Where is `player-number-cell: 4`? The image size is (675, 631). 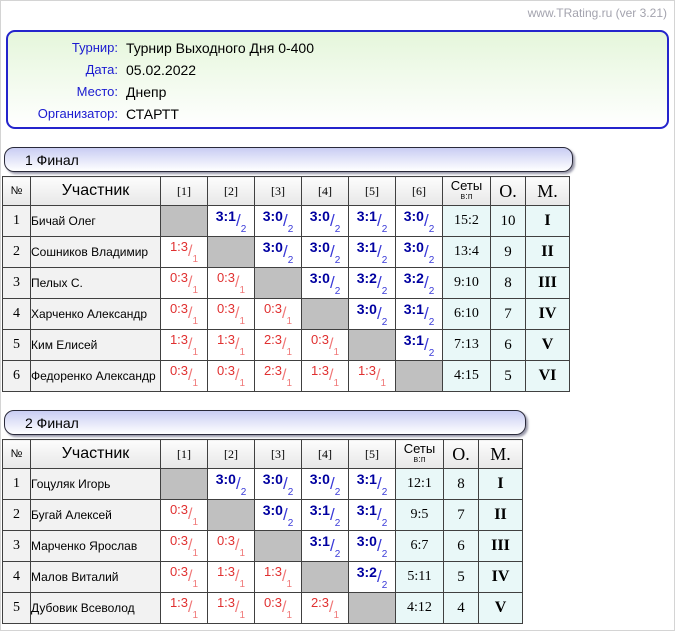
player-number-cell: 4 is located at coordinates (16, 577).